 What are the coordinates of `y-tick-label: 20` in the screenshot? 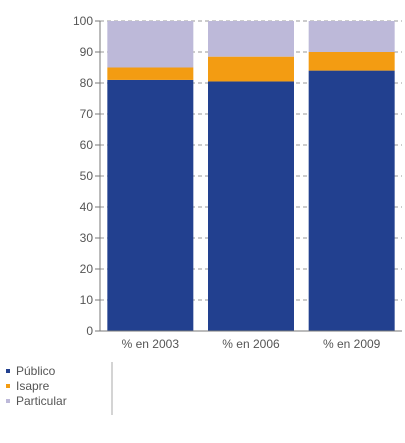 It's located at (87, 269).